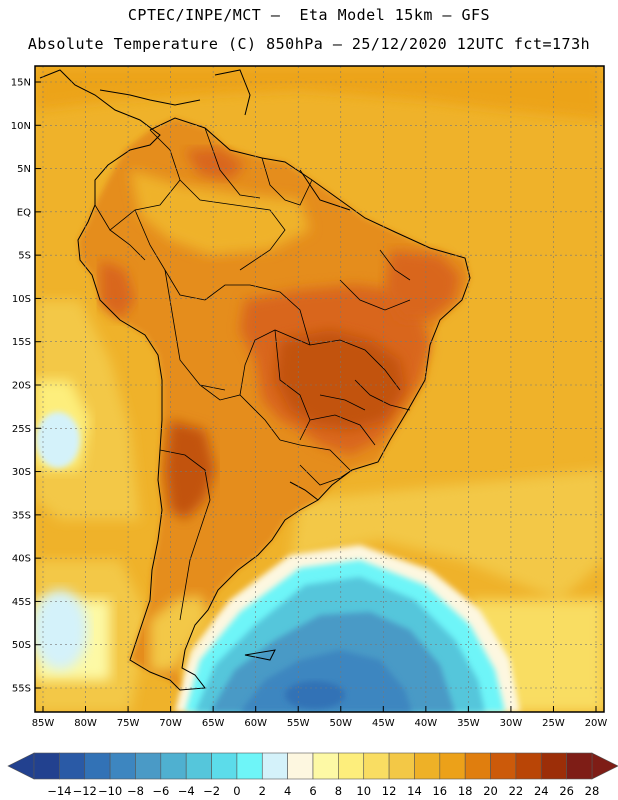  I want to click on lon-label: 45W, so click(383, 723).